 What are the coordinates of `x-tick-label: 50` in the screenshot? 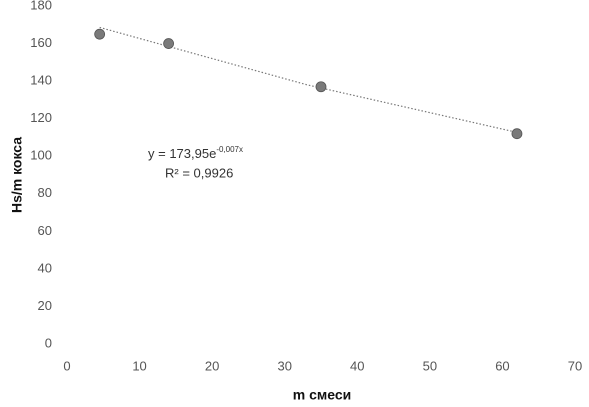 It's located at (430, 365).